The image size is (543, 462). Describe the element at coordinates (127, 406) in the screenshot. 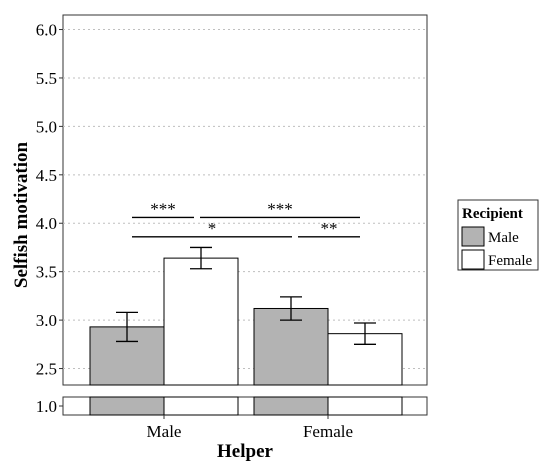

I see `bar-stub-male-male` at that location.